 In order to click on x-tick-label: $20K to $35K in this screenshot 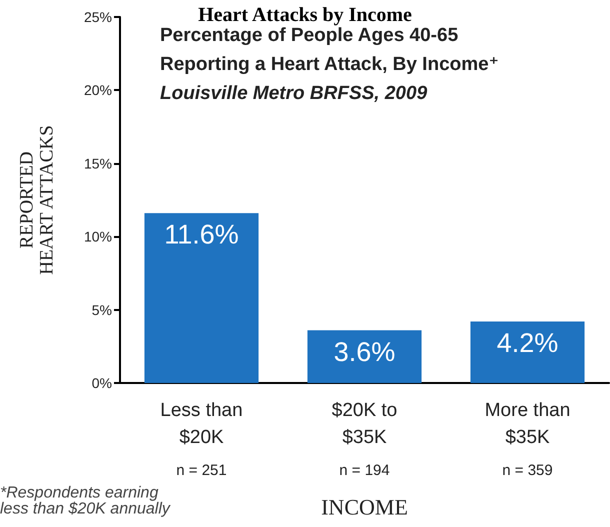, I will do `click(365, 424)`.